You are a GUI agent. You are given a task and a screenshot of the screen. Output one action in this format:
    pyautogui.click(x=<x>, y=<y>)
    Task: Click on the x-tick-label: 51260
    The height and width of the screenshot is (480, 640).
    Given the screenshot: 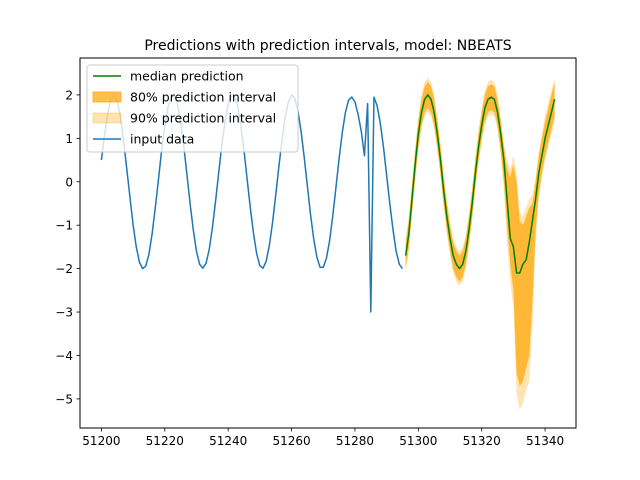 What is the action you would take?
    pyautogui.click(x=291, y=441)
    